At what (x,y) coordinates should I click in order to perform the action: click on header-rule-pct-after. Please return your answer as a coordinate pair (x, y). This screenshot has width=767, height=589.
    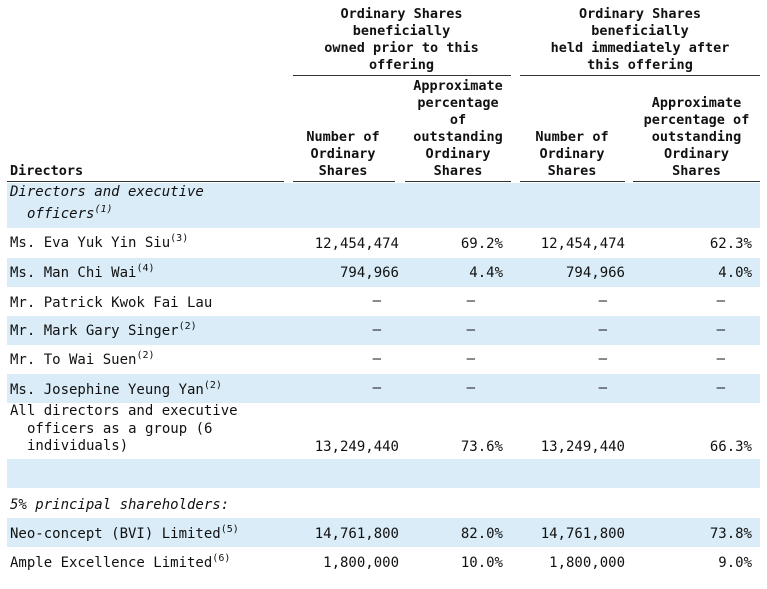
    Looking at the image, I should click on (696, 181).